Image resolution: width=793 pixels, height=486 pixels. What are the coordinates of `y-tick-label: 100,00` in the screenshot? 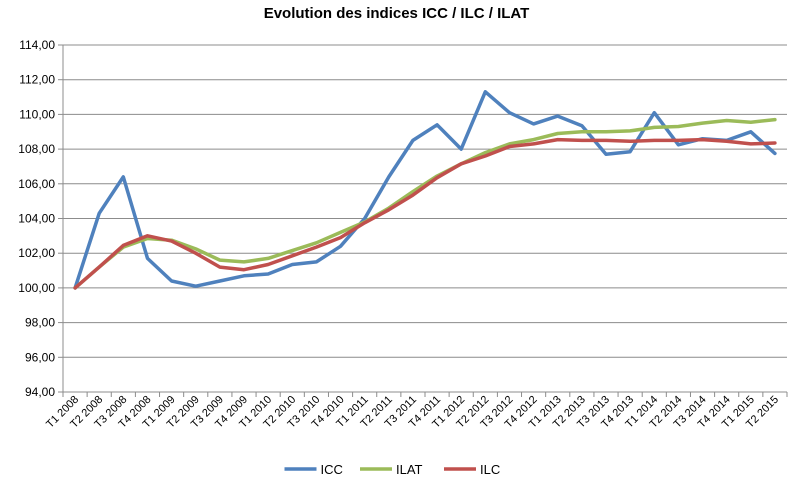 It's located at (36, 288).